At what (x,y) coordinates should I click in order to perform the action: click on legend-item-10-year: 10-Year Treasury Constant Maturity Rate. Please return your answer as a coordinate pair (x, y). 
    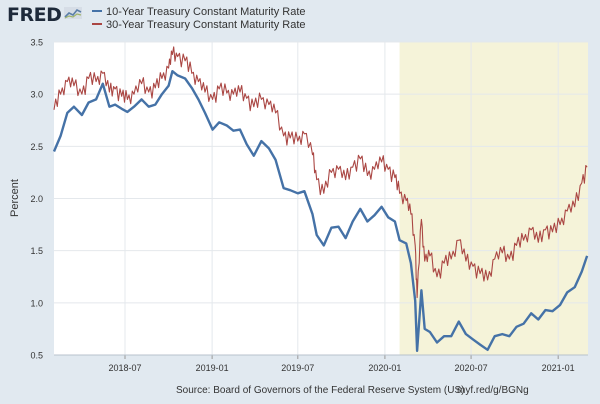
    Looking at the image, I should click on (199, 12).